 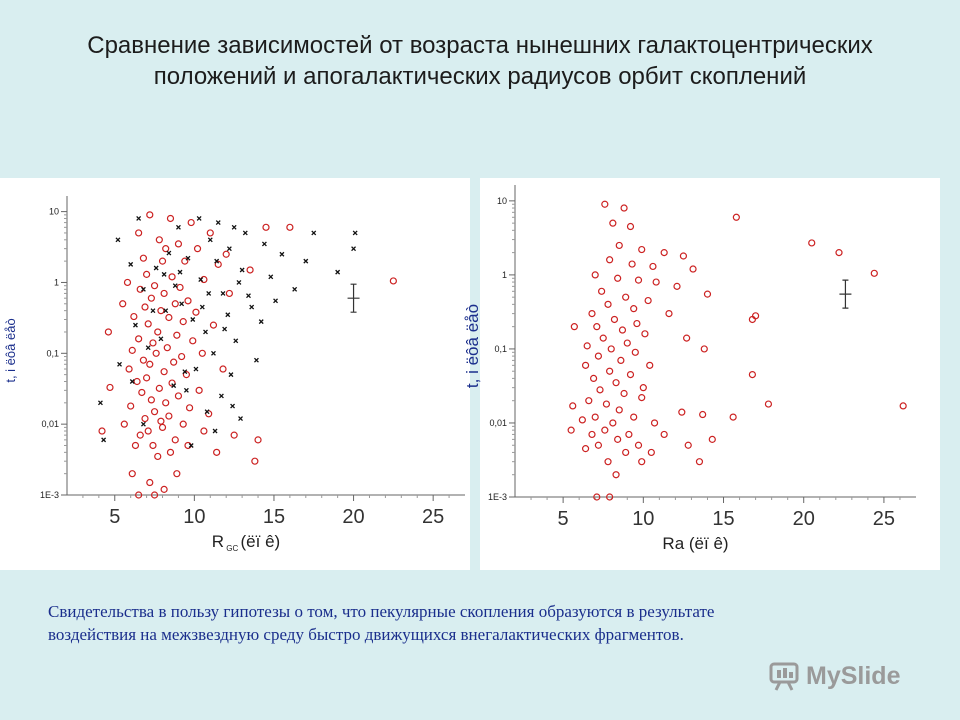 What do you see at coordinates (695, 543) in the screenshot?
I see `chart-2-x-axis-label: Ra (ëï ê)` at bounding box center [695, 543].